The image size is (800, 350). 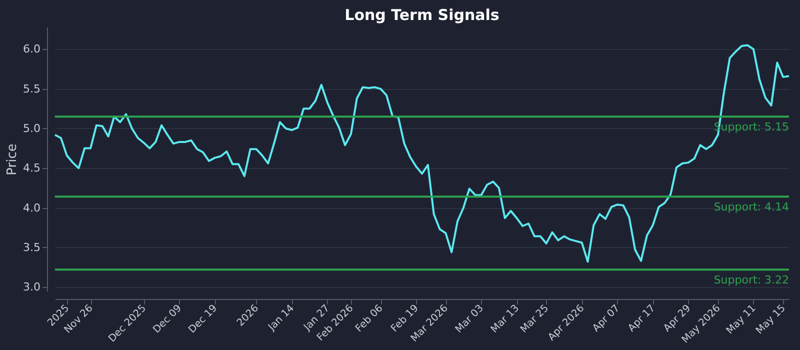 I want to click on y-tick-label: 4.5, so click(x=31, y=168).